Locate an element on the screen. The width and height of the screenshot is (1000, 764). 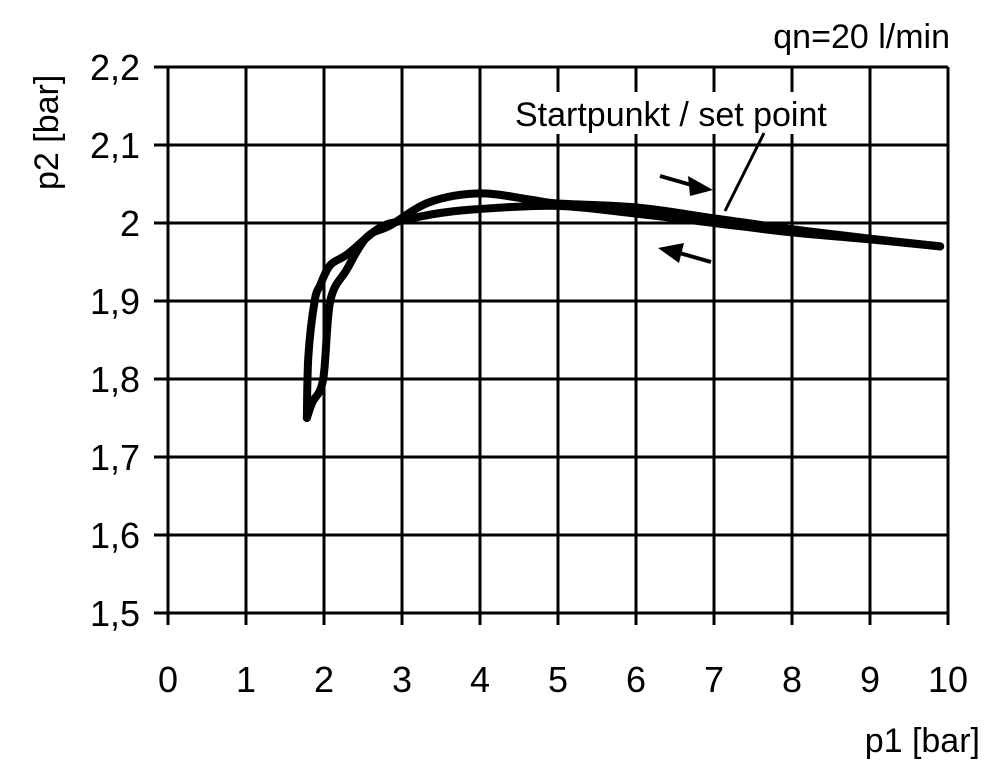
y-axis-label: p2 [bar] is located at coordinates (47, 132).